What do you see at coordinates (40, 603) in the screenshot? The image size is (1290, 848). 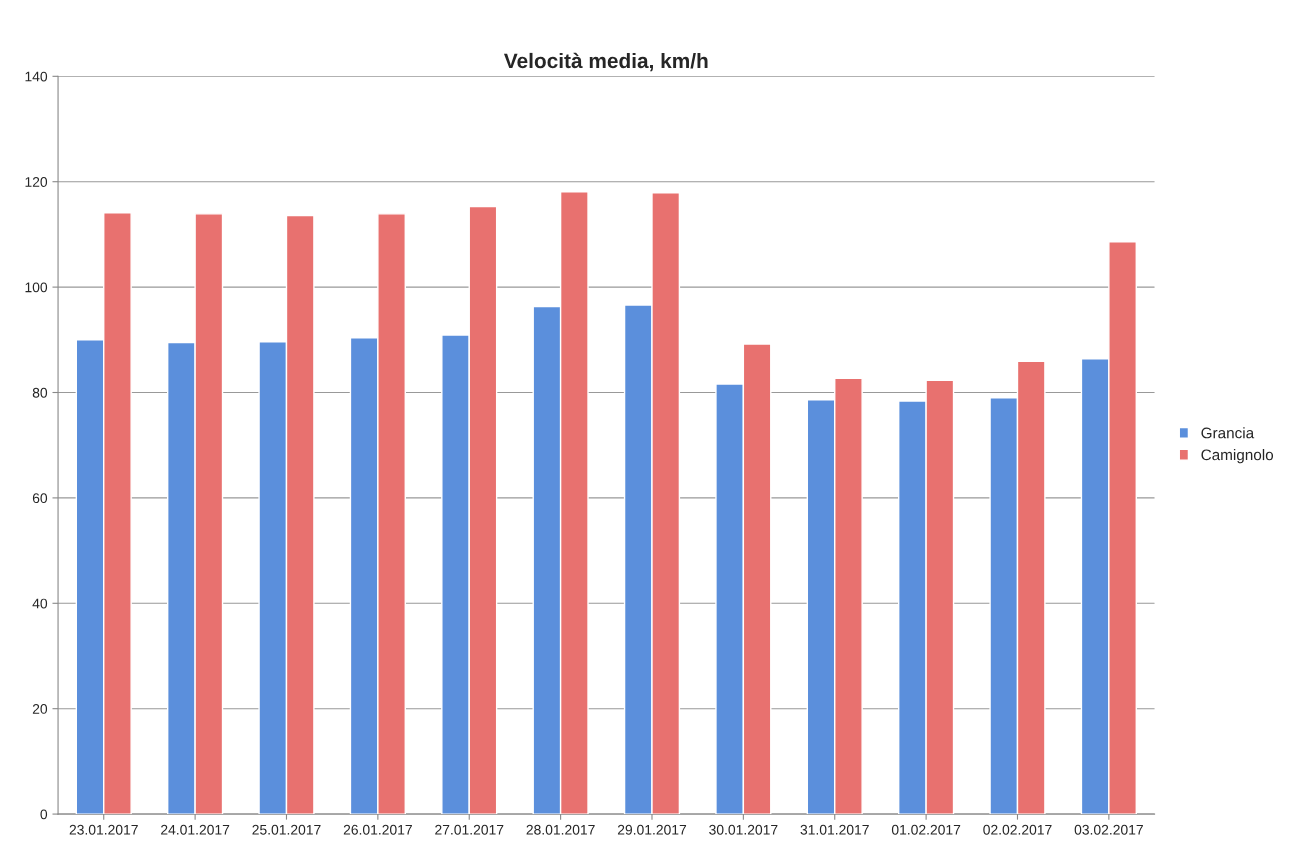 I see `y-tick-label: 40` at bounding box center [40, 603].